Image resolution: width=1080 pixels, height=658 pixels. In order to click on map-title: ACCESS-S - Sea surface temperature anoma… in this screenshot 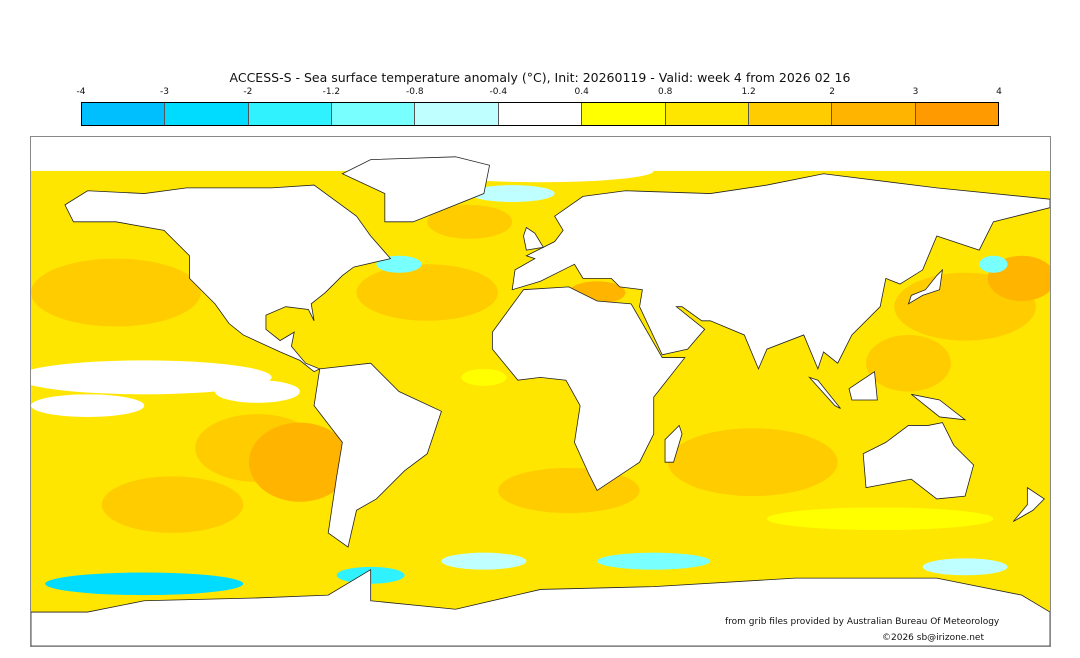, I will do `click(540, 77)`.